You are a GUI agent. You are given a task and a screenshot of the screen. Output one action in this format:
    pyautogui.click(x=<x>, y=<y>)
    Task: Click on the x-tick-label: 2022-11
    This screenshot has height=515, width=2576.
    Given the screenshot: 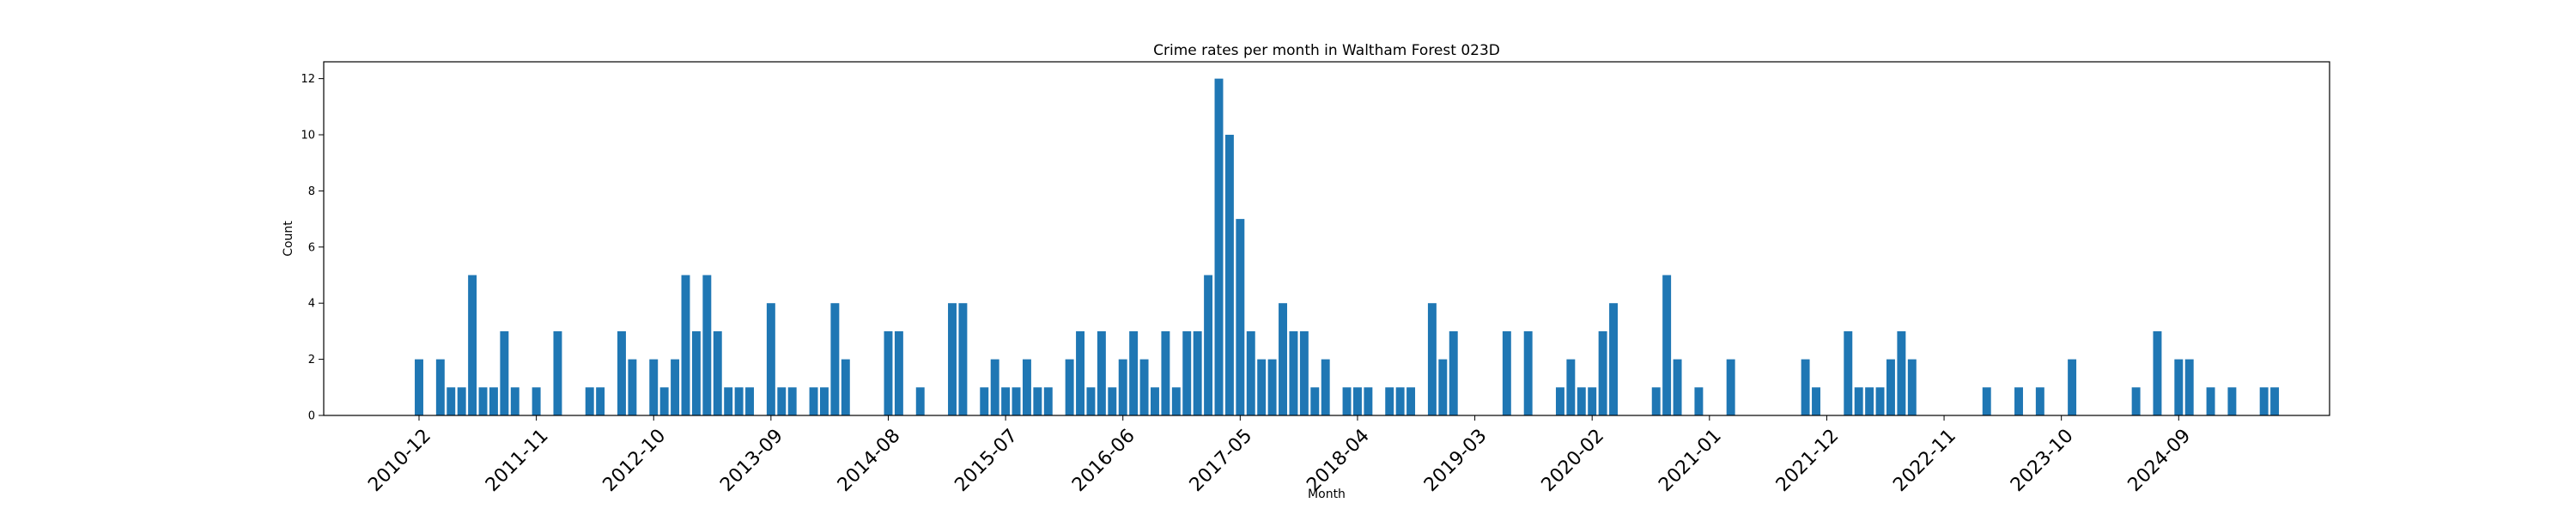 What is the action you would take?
    pyautogui.click(x=1924, y=460)
    